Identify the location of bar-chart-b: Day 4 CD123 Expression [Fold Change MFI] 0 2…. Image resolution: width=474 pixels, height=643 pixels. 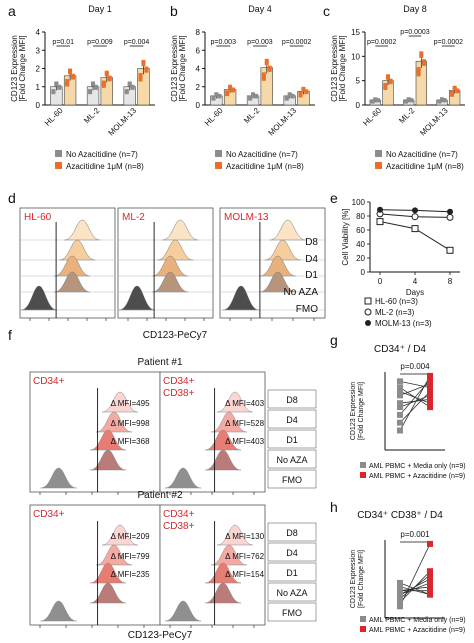
(242, 71).